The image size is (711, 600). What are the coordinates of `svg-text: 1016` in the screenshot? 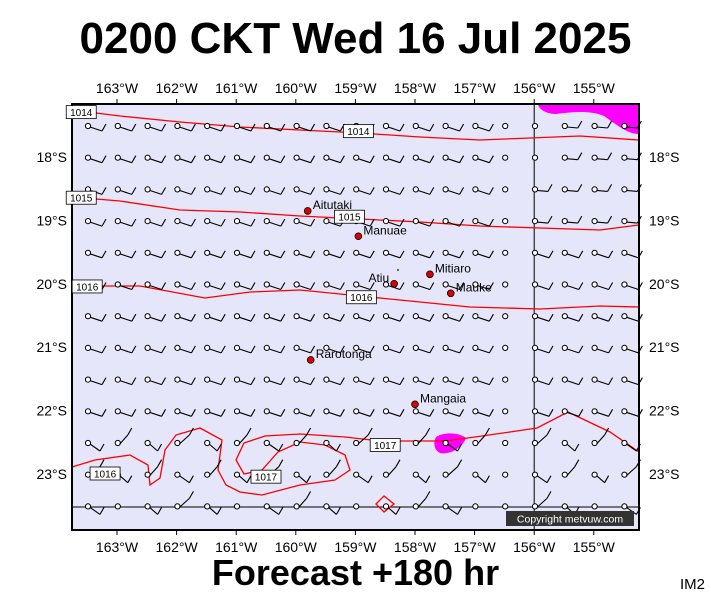 It's located at (361, 298).